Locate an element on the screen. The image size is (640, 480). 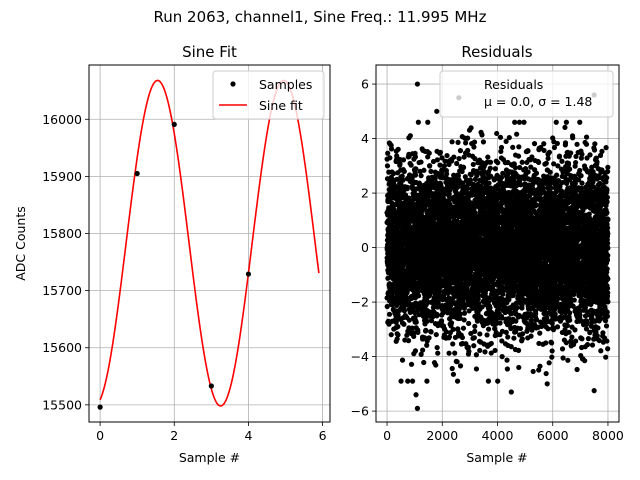
sine-fit-xtick-label: 2 is located at coordinates (174, 435).